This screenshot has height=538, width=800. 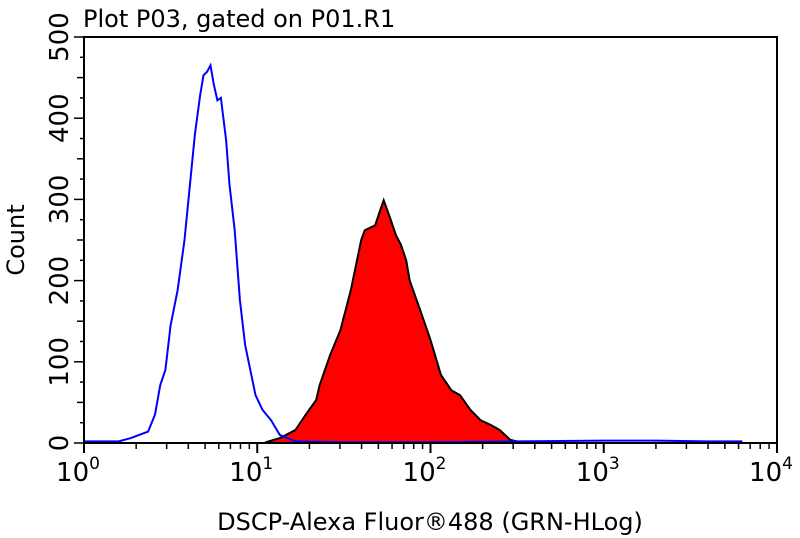 What do you see at coordinates (771, 471) in the screenshot?
I see `x-tick-label: 10⁴` at bounding box center [771, 471].